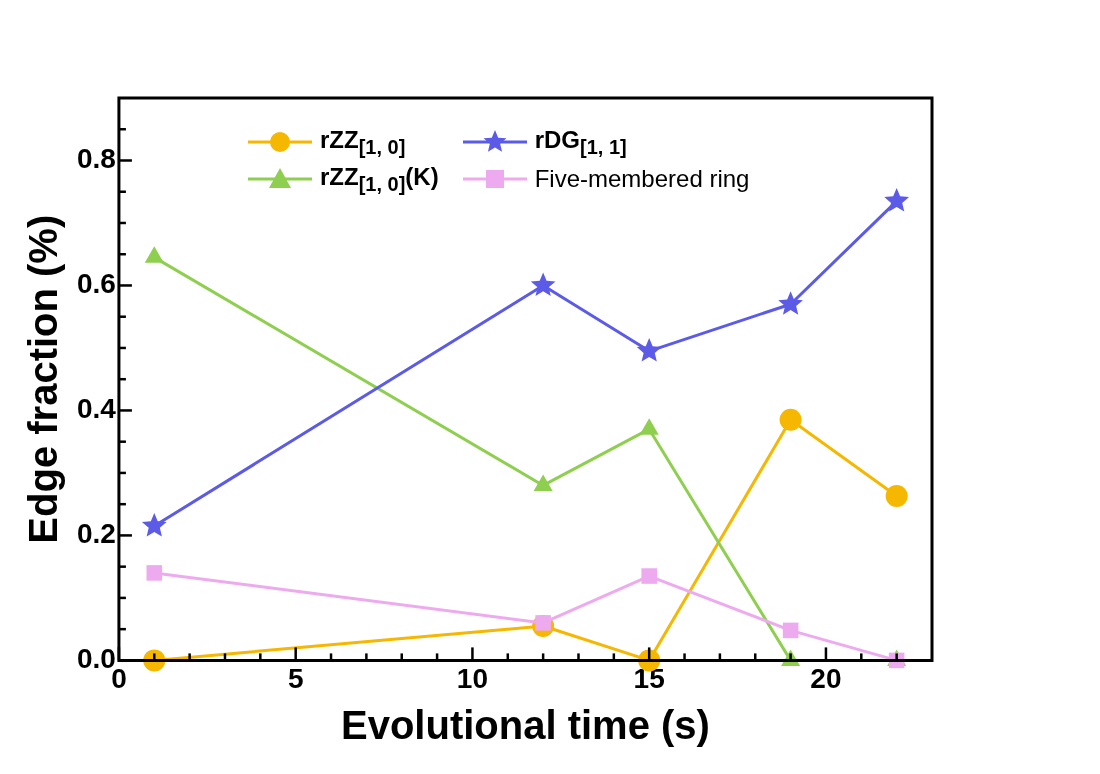 The height and width of the screenshot is (774, 1100). Describe the element at coordinates (642, 179) in the screenshot. I see `legend-label: Five-membered ring` at that location.